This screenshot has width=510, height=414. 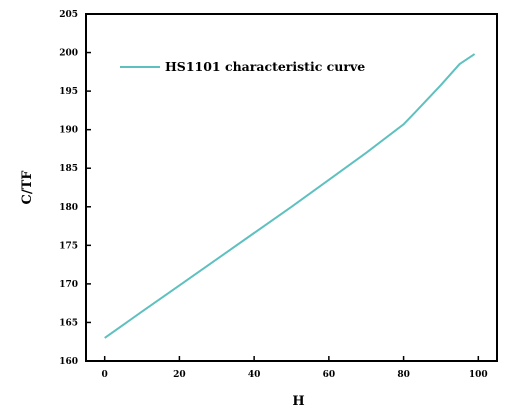 I want to click on x-tick-label-40: 40, so click(x=254, y=375).